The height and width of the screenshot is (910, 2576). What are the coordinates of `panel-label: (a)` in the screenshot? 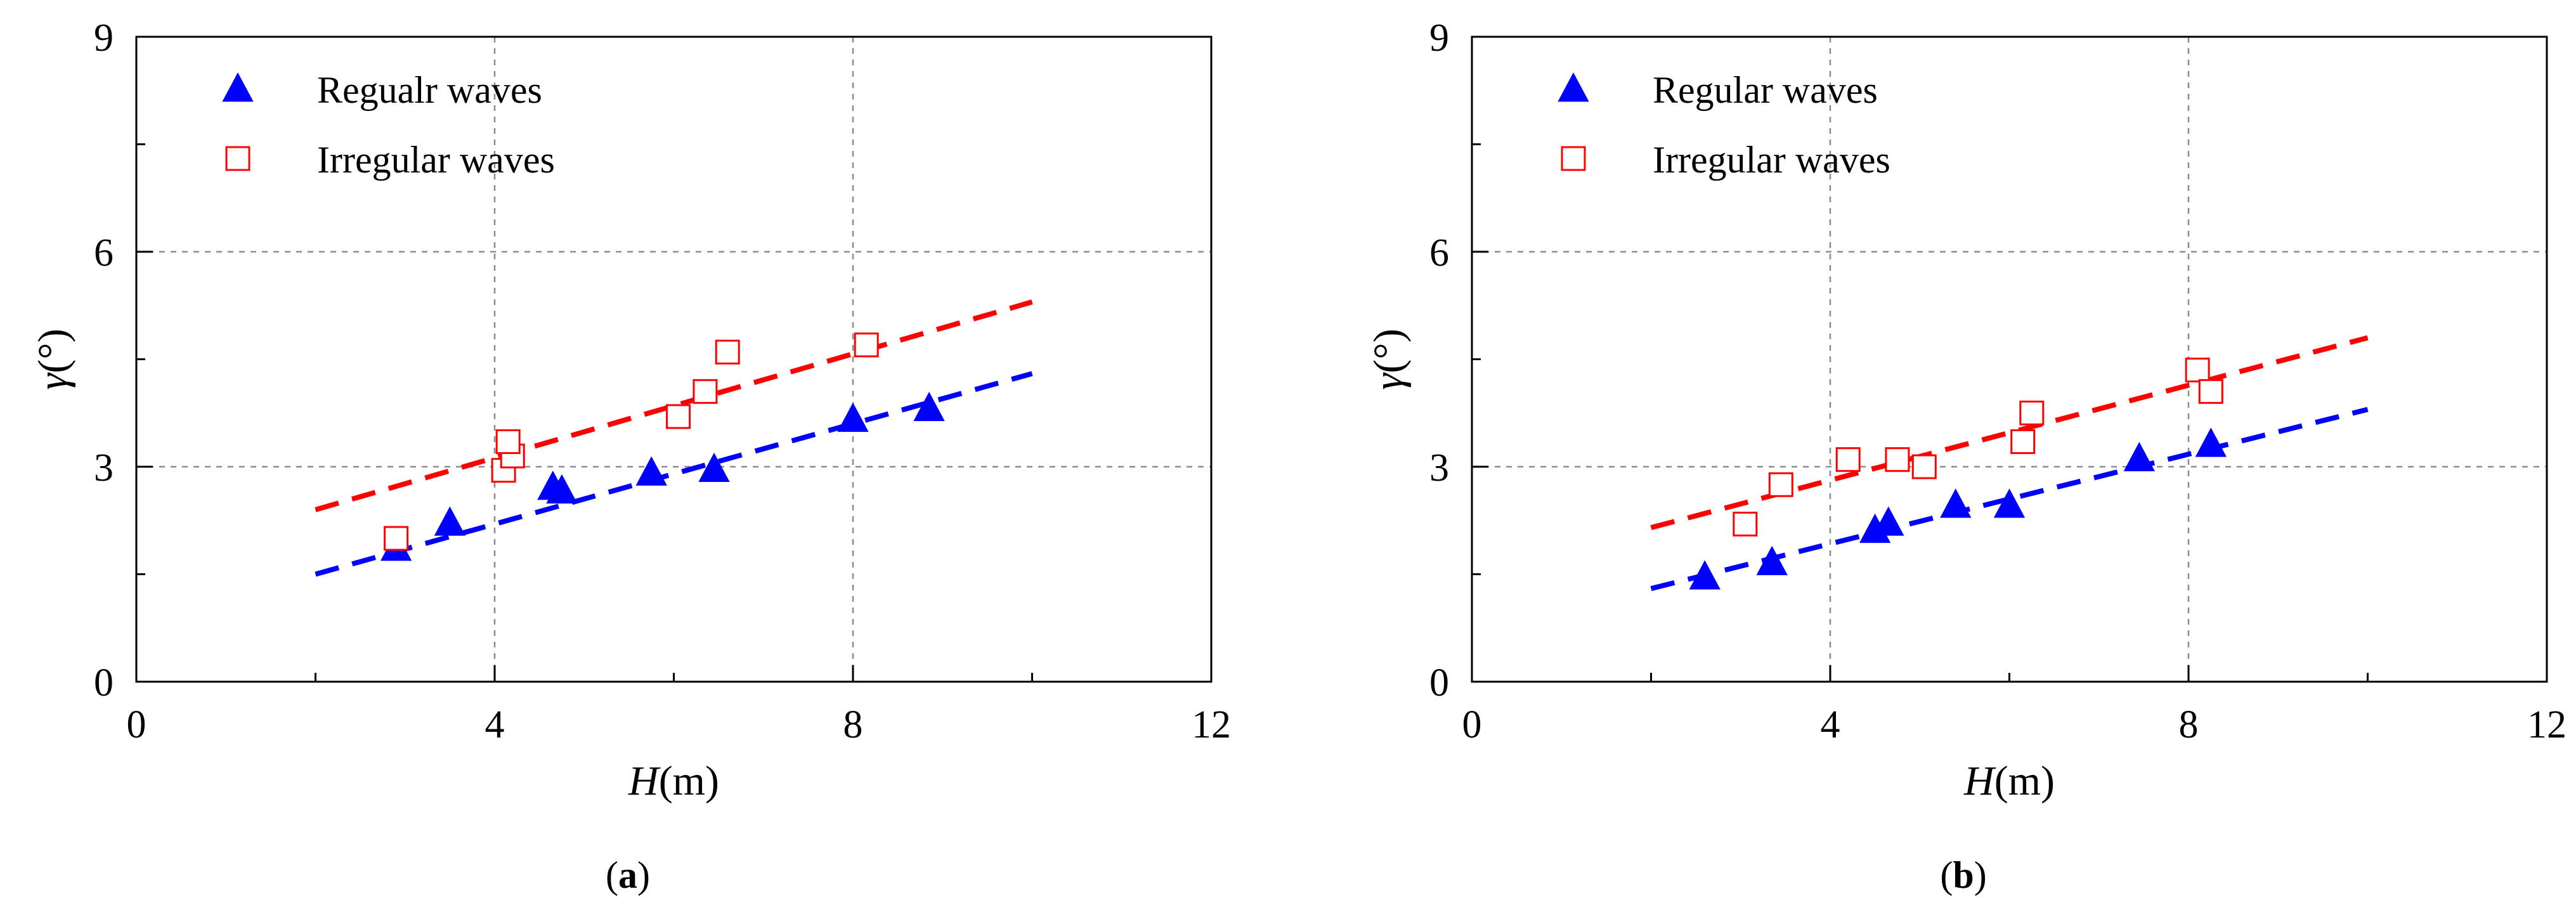 It's located at (628, 875).